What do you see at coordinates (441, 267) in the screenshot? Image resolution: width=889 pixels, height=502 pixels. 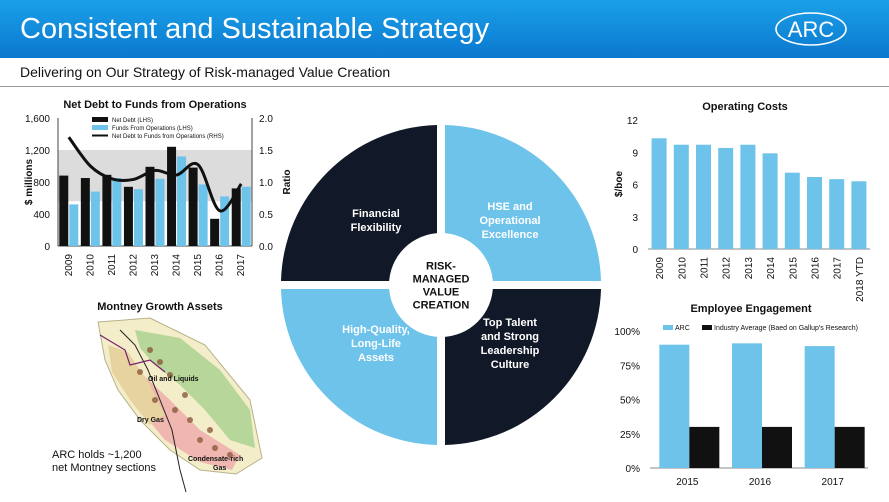 I see `wheel-center-line: RISK-` at bounding box center [441, 267].